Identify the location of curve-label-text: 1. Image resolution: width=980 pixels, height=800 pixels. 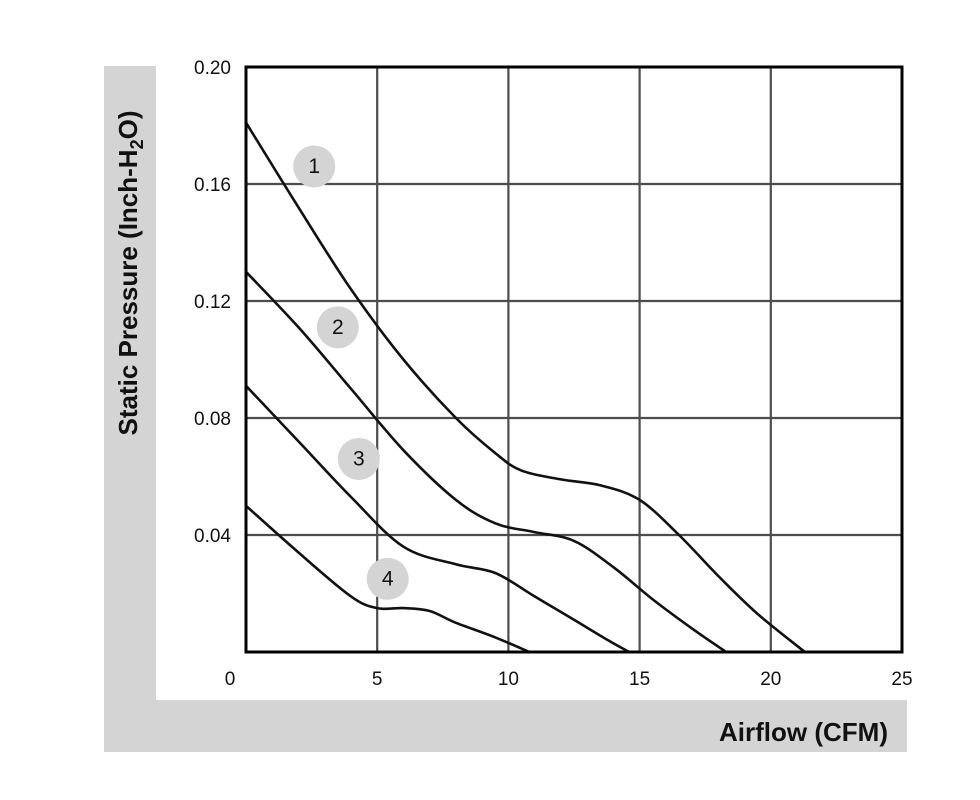
(314, 166).